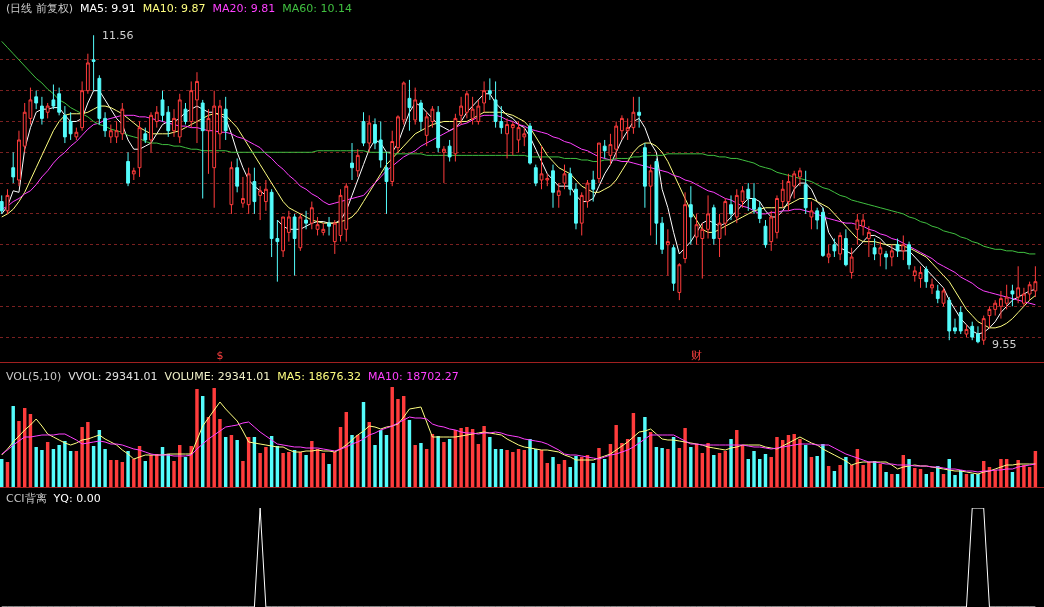 This screenshot has width=1044, height=607. I want to click on text: MA10: 9.87, so click(174, 8).